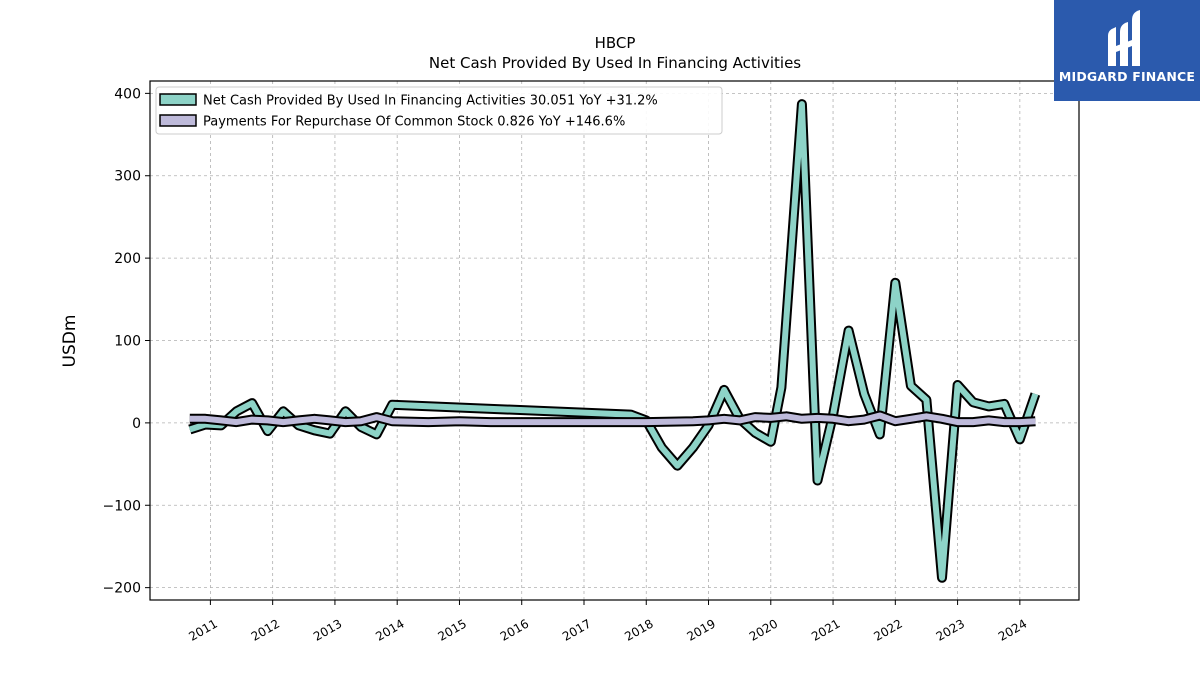 This screenshot has height=675, width=1200. What do you see at coordinates (127, 342) in the screenshot?
I see `y-tick-label: 100` at bounding box center [127, 342].